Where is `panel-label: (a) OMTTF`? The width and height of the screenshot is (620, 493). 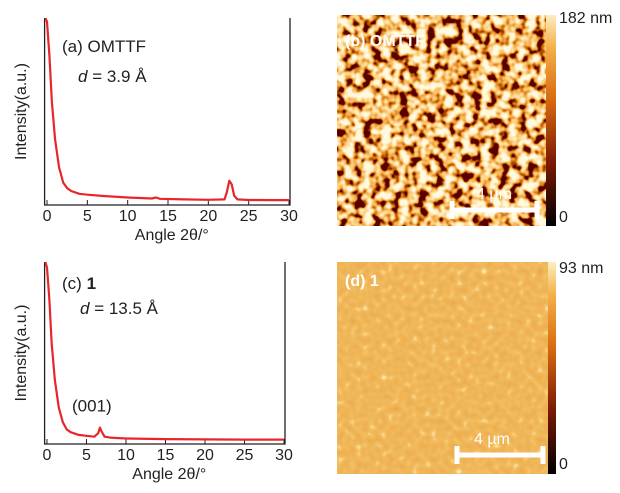 panel-label: (a) OMTTF is located at coordinates (104, 46).